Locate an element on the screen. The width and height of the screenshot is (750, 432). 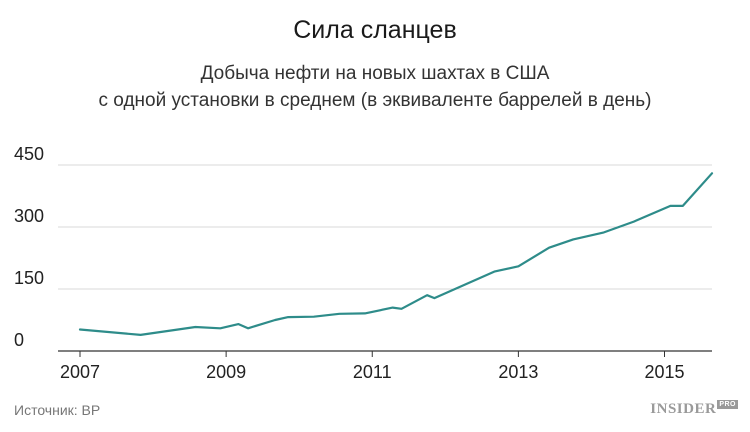
y-tick-label-300: 300 is located at coordinates (29, 216).